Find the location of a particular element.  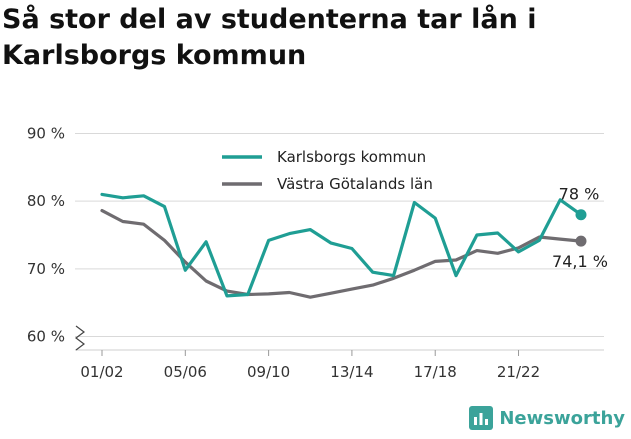

end-labels: 78 % 74,1 % is located at coordinates (580, 228).